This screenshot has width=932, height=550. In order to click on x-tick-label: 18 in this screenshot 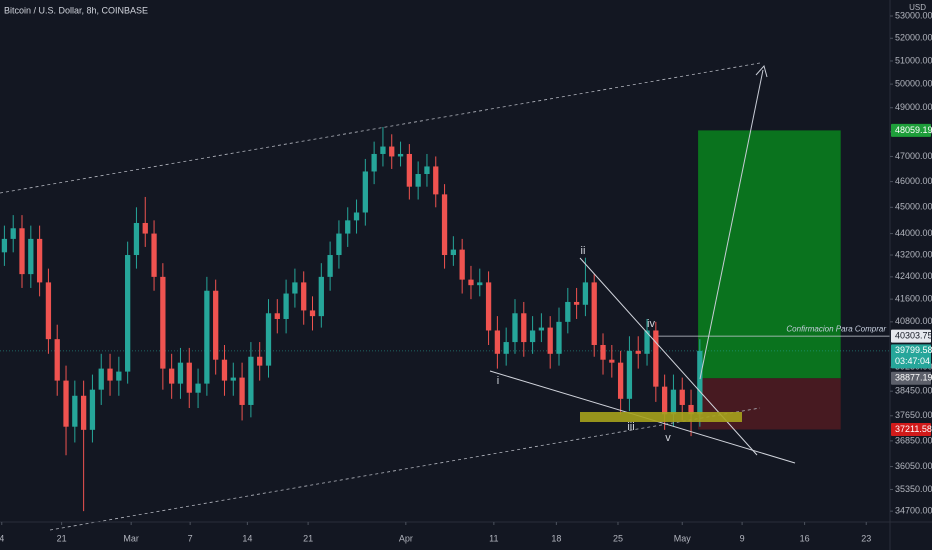, I will do `click(556, 538)`.